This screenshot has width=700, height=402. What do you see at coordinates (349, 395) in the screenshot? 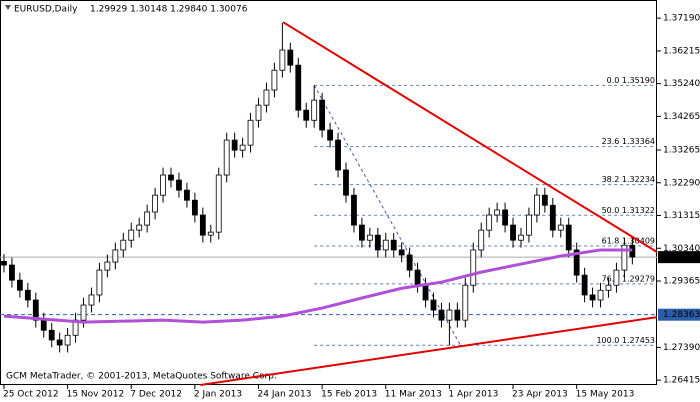
I see `x-tick-label: 15 Feb 2013` at bounding box center [349, 395].